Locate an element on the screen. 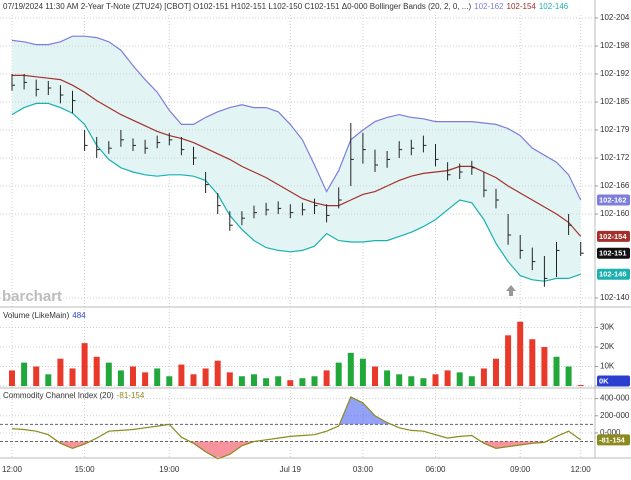 The image size is (631, 480). y-tick-badge-bg is located at coordinates (613, 381).